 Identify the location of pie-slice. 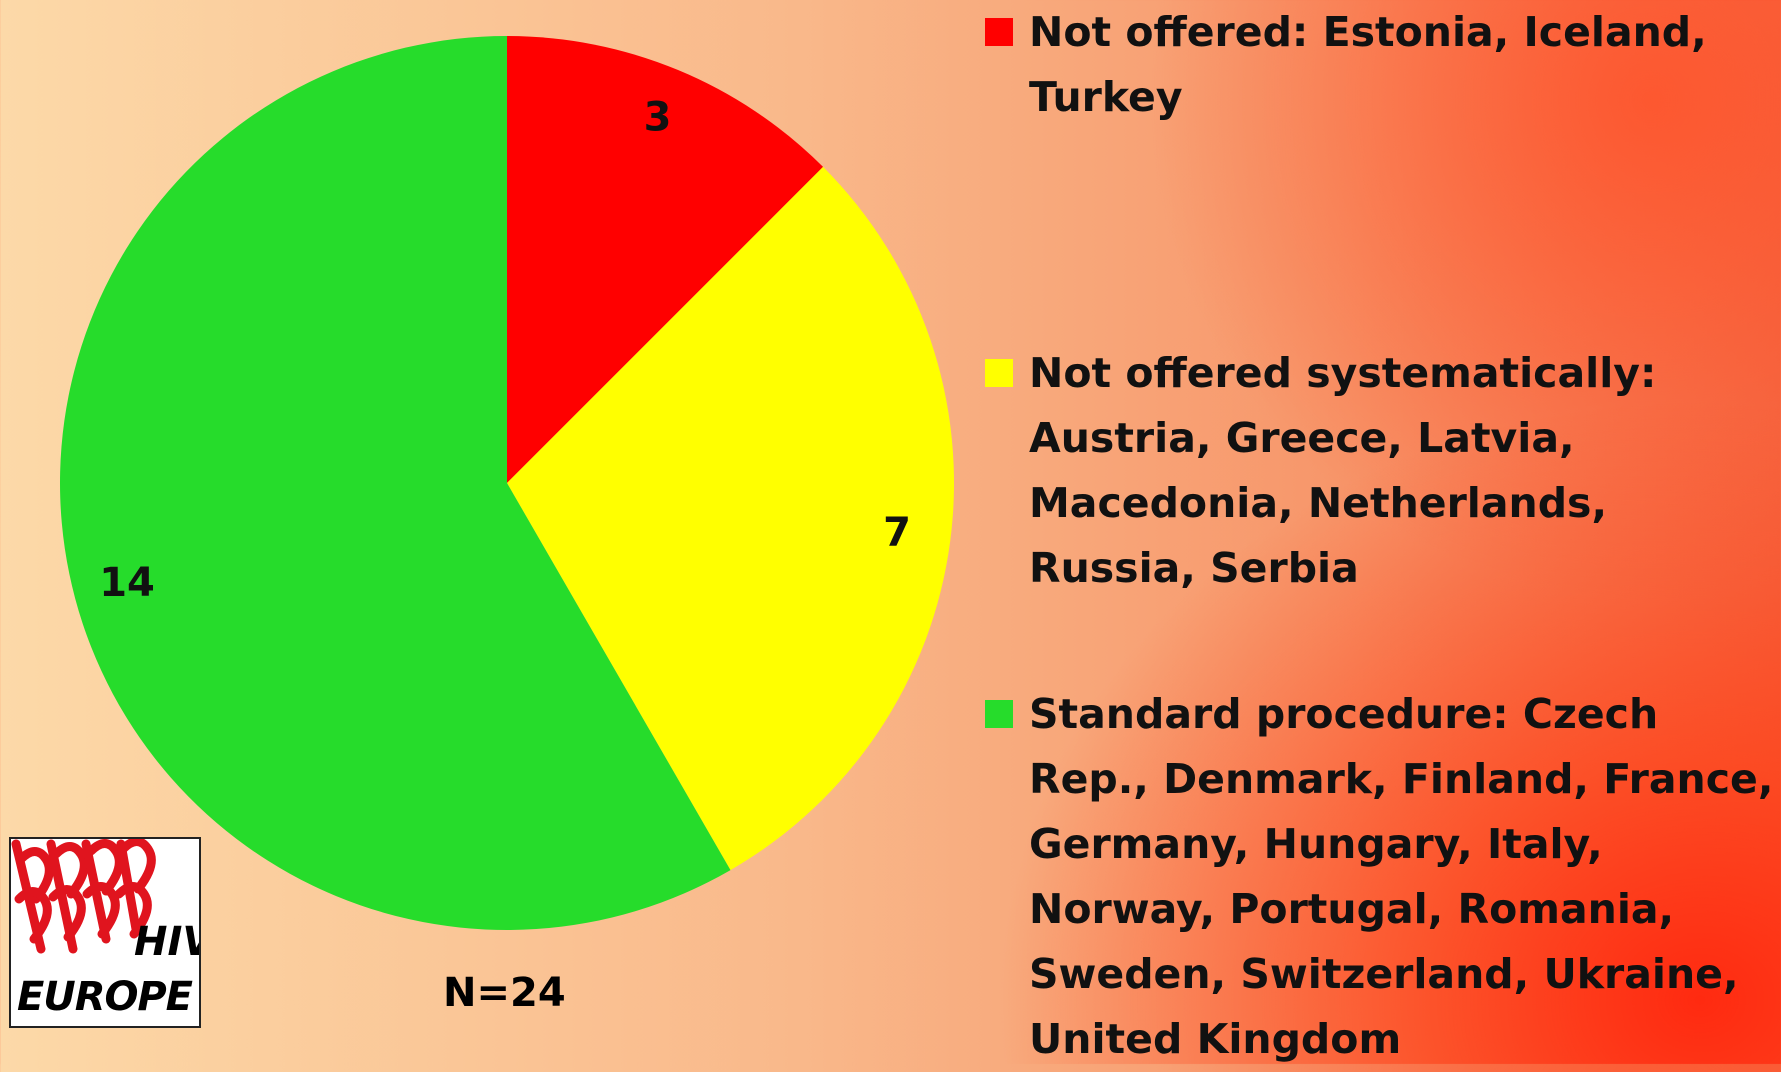
(665, 259).